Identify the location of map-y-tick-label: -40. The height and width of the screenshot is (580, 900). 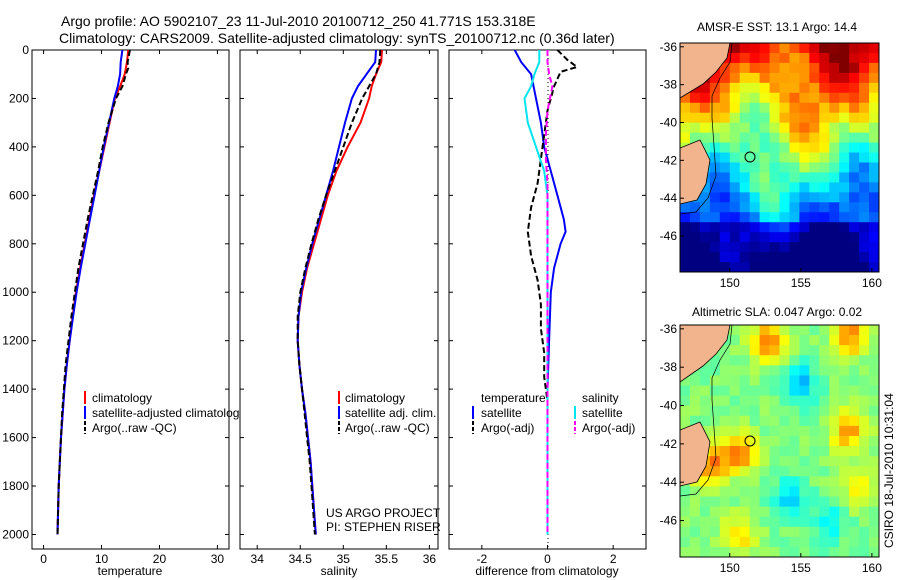
(669, 406).